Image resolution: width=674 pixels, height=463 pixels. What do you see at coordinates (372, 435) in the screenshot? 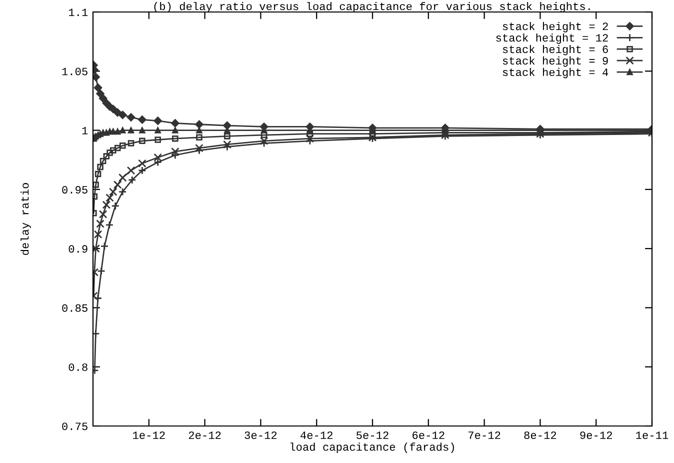
I see `x-tick-label: 5e-12` at bounding box center [372, 435].